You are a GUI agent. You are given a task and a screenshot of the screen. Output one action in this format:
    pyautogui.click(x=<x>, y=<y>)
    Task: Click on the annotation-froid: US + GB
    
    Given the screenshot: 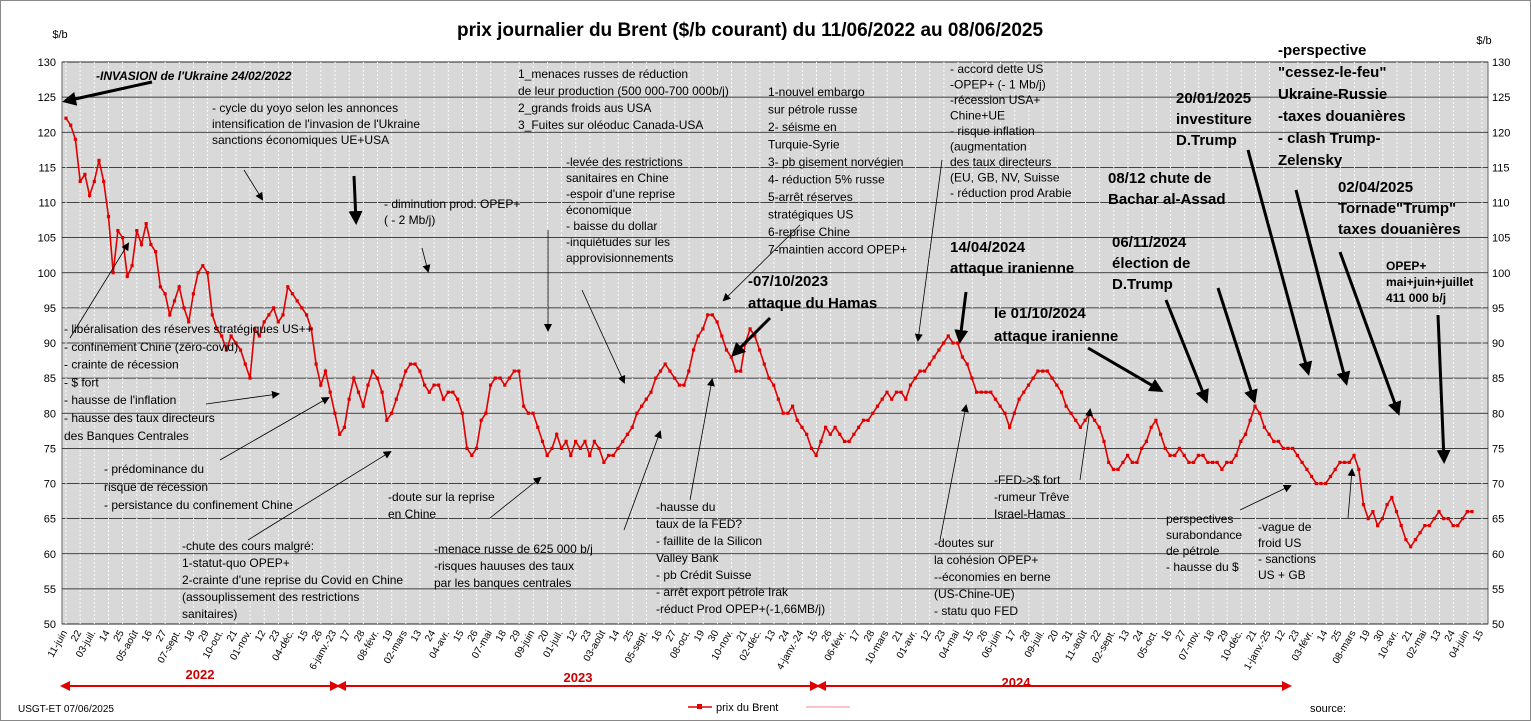 What is the action you would take?
    pyautogui.click(x=1282, y=575)
    